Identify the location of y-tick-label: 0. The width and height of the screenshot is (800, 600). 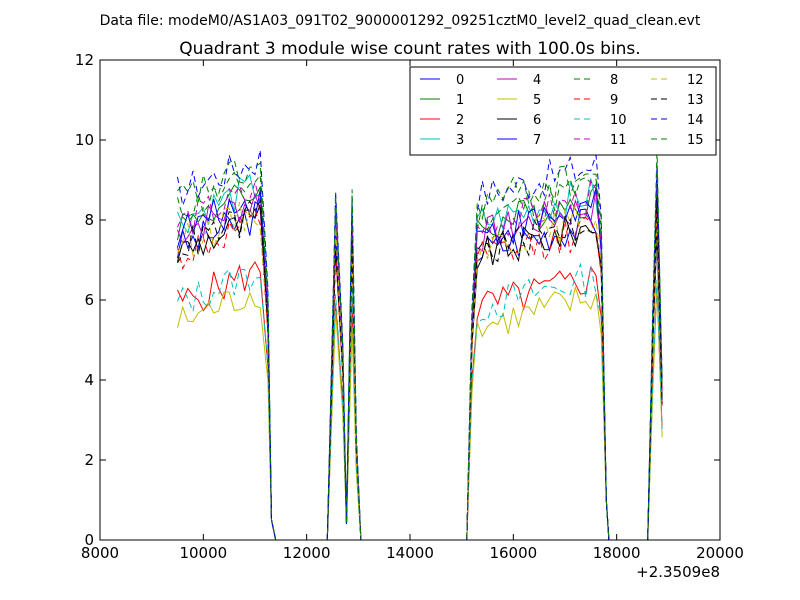
(89, 540).